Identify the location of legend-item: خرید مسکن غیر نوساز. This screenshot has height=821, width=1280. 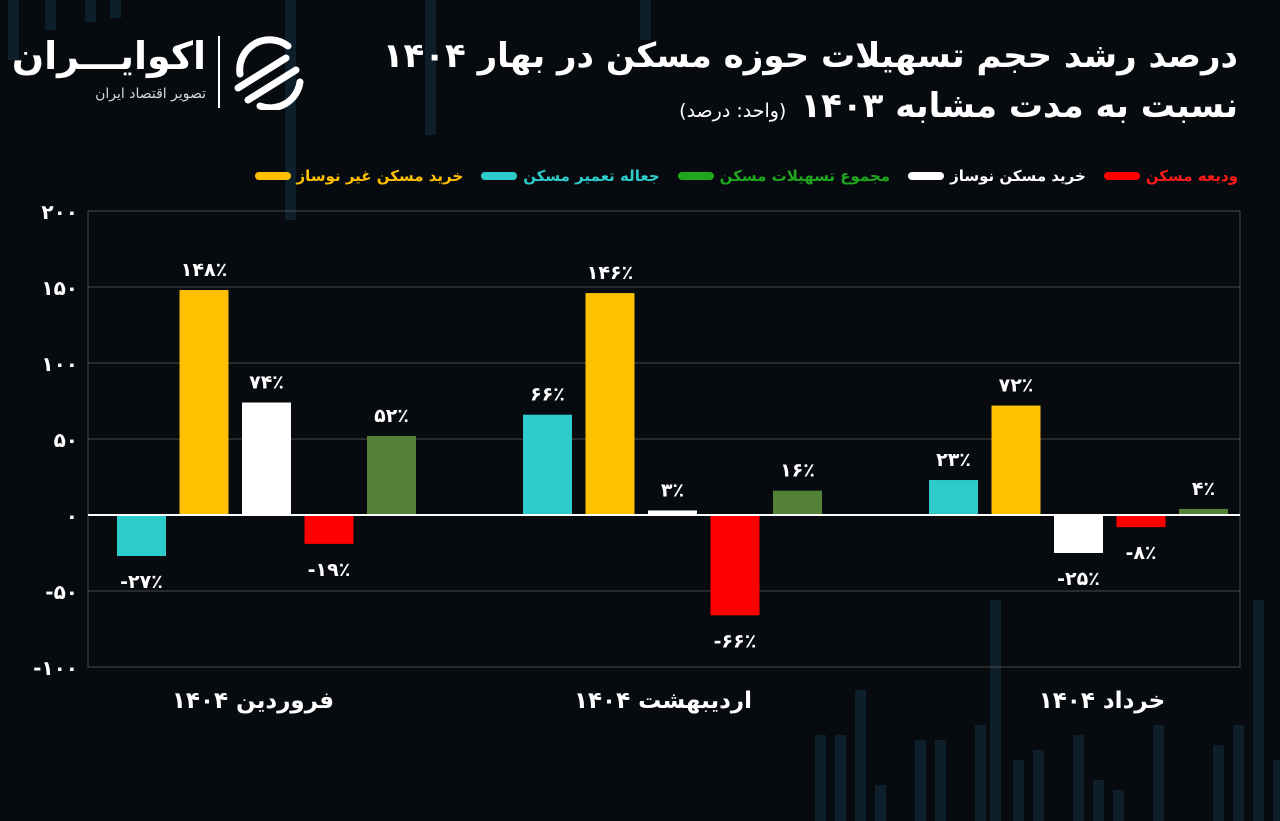
(359, 176).